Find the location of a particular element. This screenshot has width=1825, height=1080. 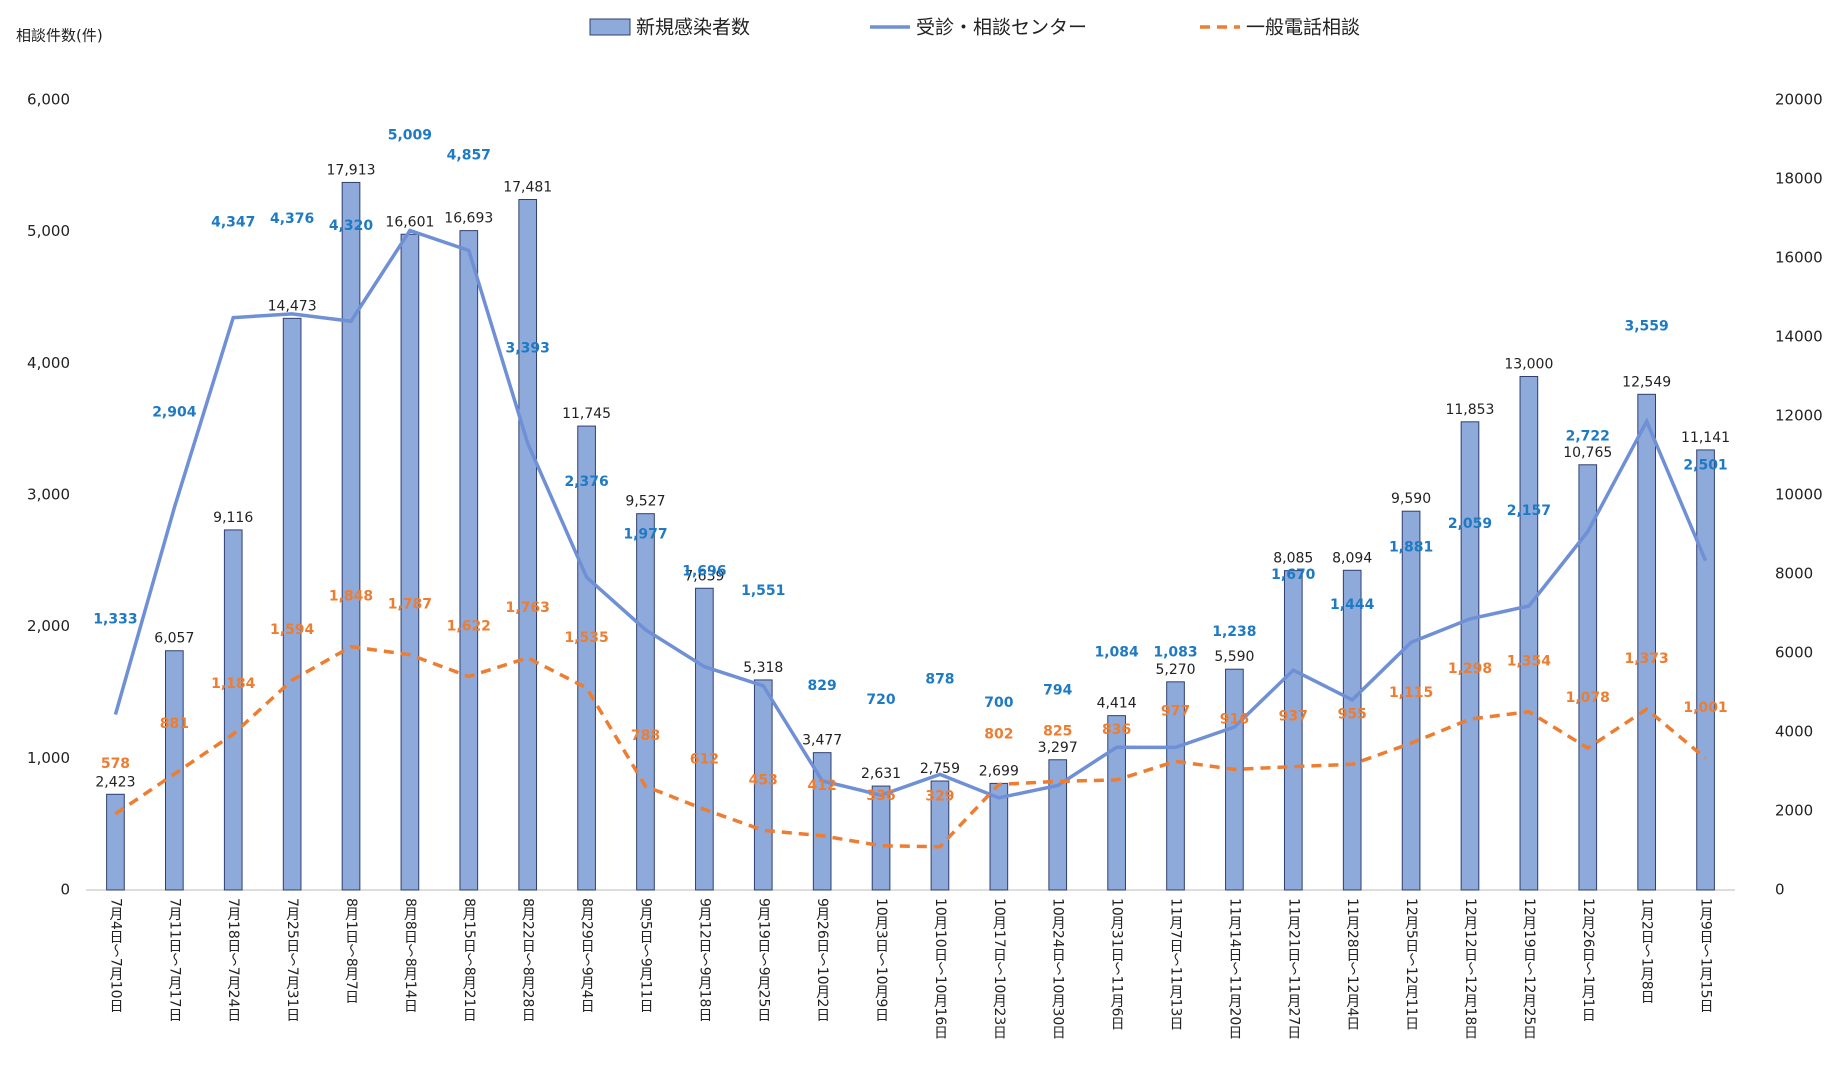

x-tick-label: 9月5日～9月11日 is located at coordinates (645, 955).